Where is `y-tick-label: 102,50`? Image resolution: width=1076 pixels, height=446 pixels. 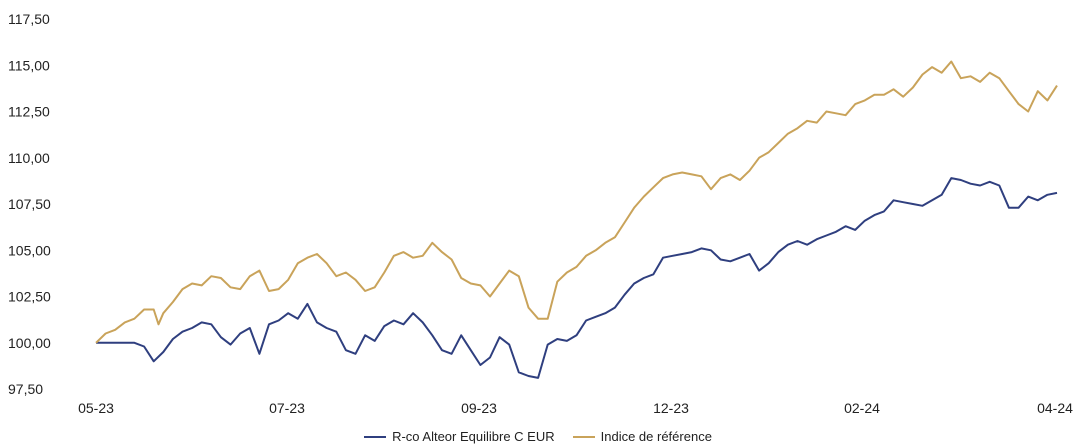
y-tick-label: 102,50 is located at coordinates (29, 297).